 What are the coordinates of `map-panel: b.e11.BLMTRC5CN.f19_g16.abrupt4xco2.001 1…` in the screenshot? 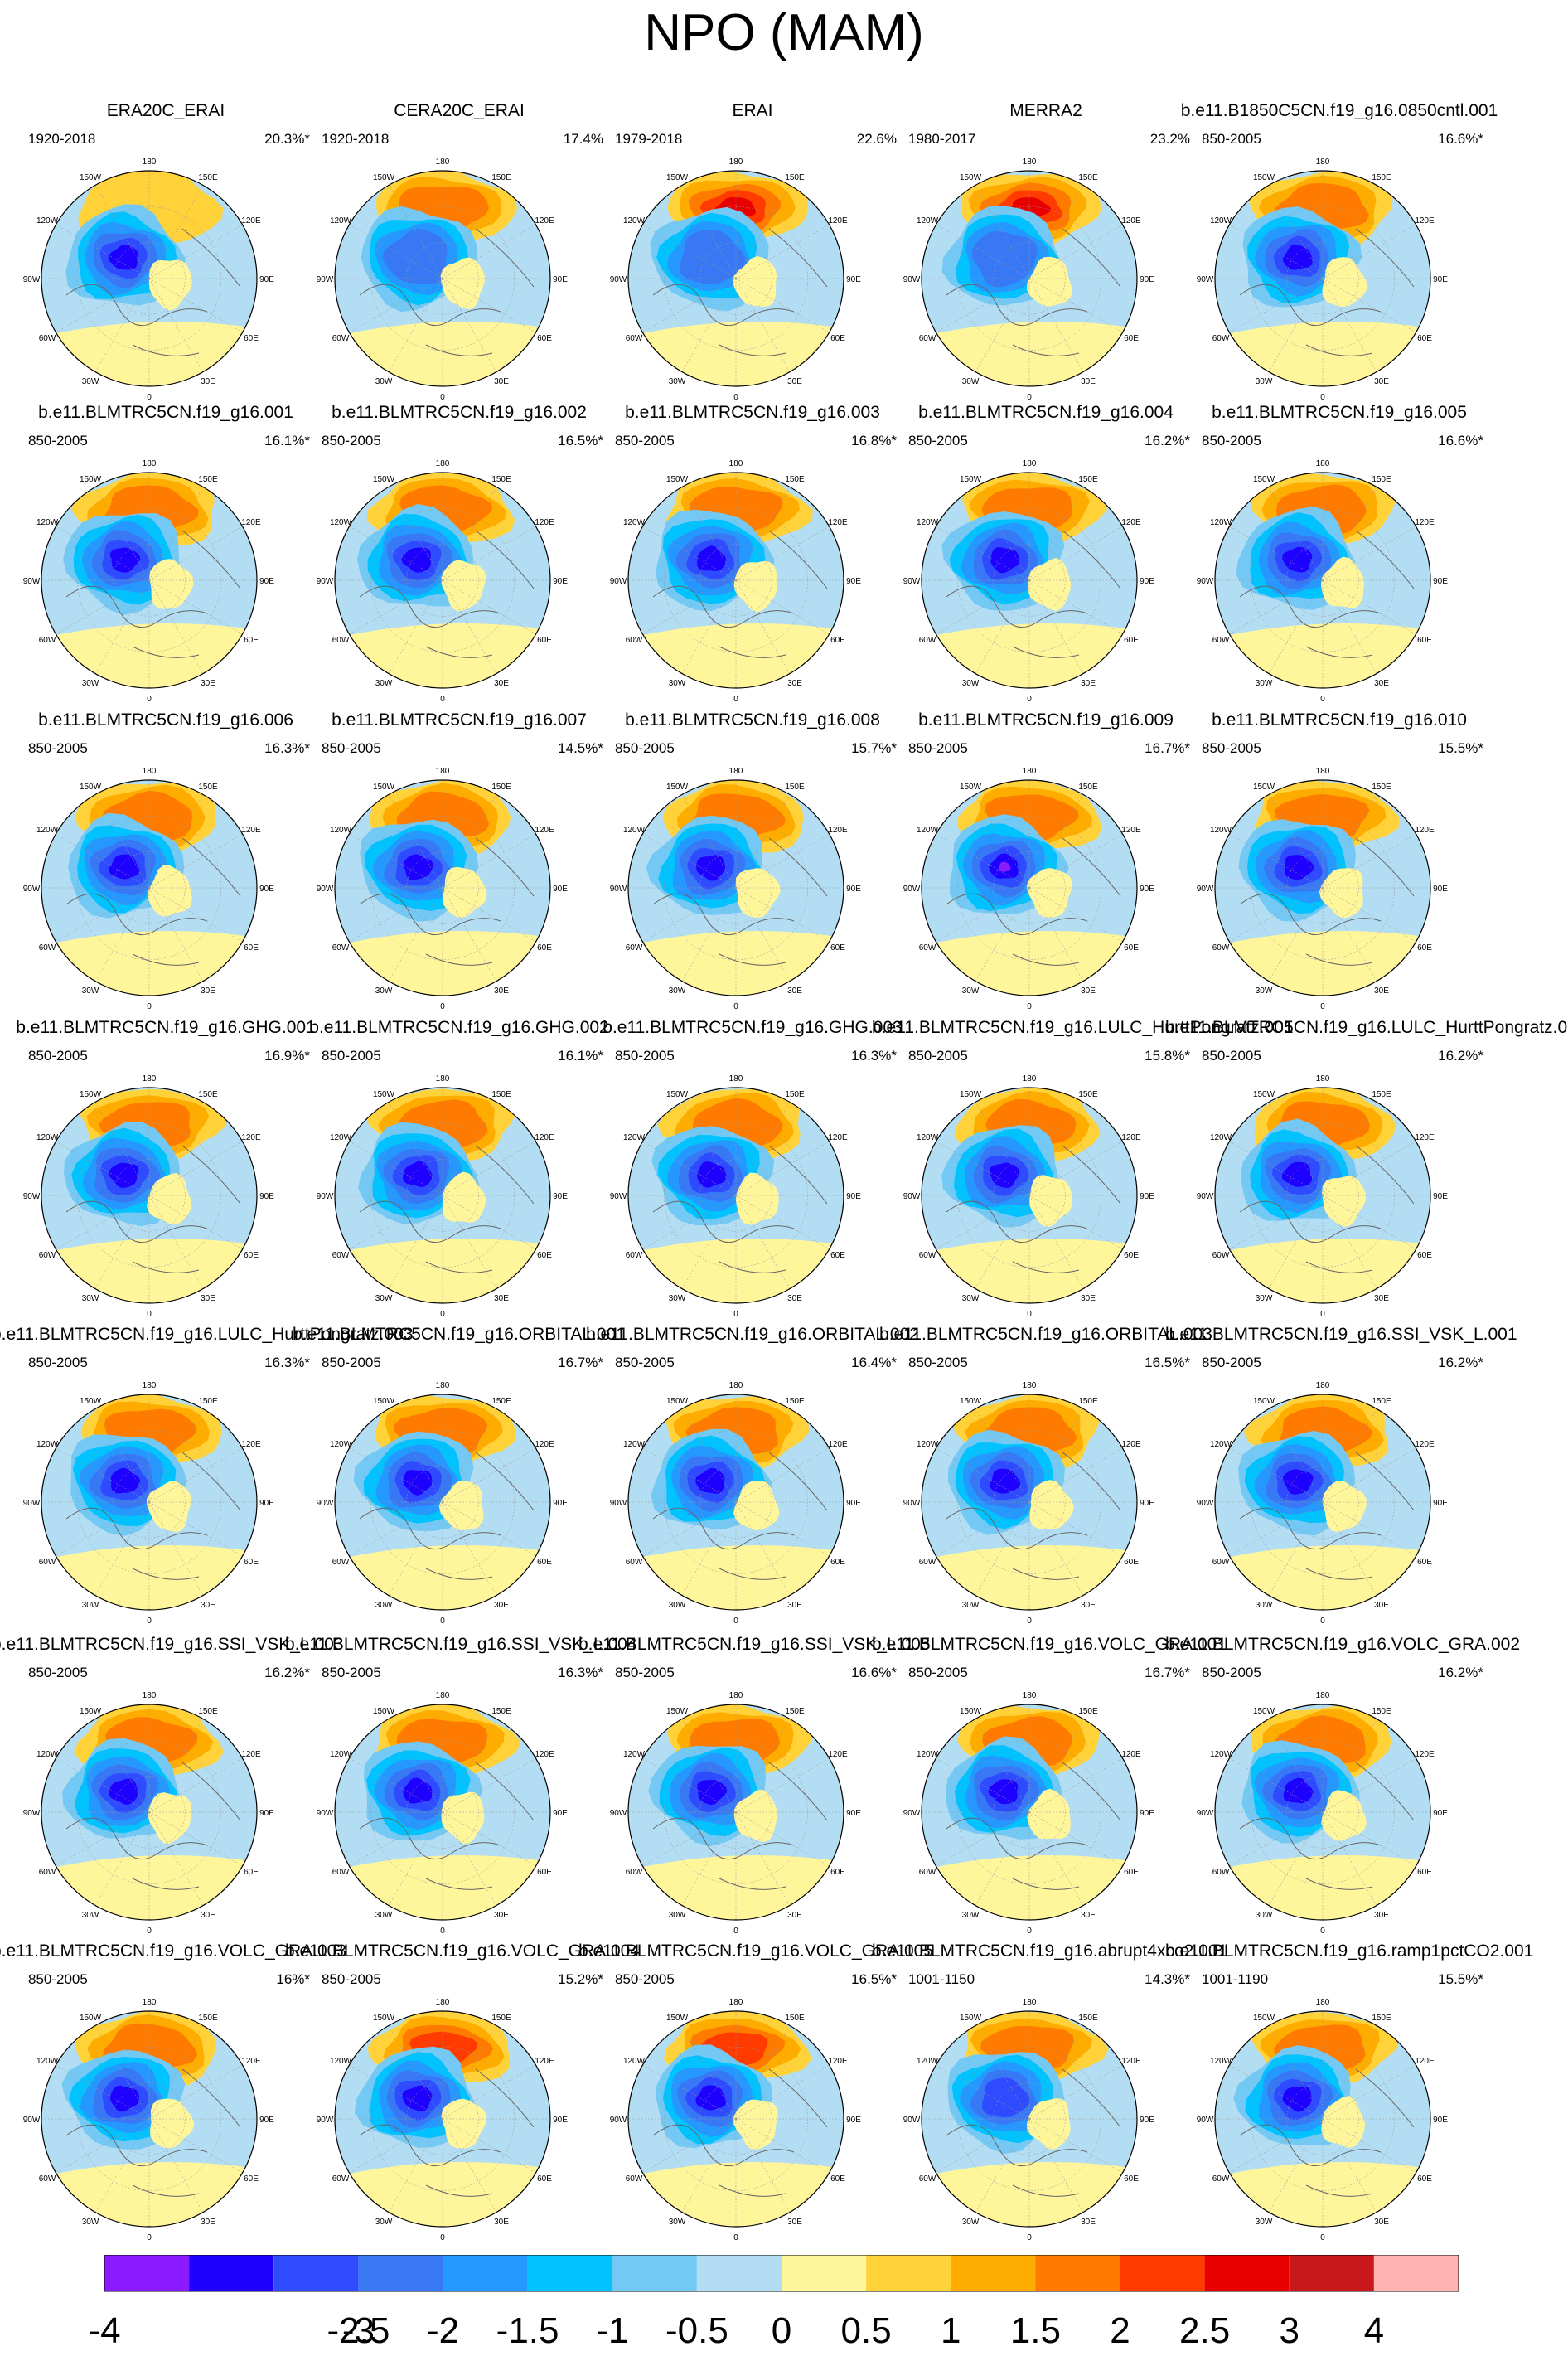 It's located at (1049, 2097).